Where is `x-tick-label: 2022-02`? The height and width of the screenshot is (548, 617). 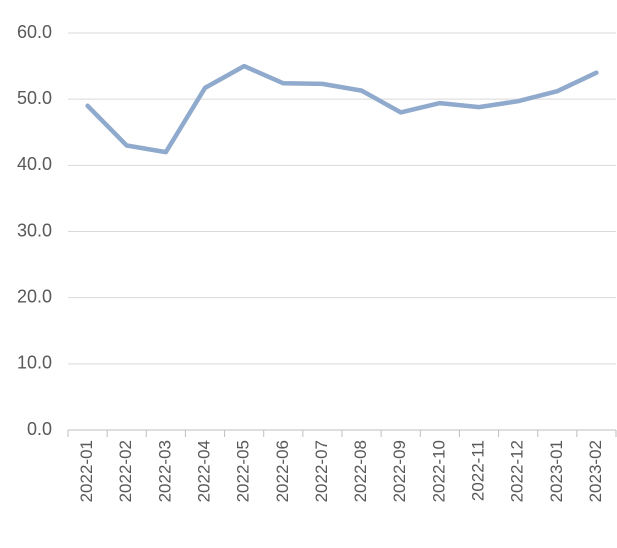
x-tick-label: 2022-02 is located at coordinates (125, 471).